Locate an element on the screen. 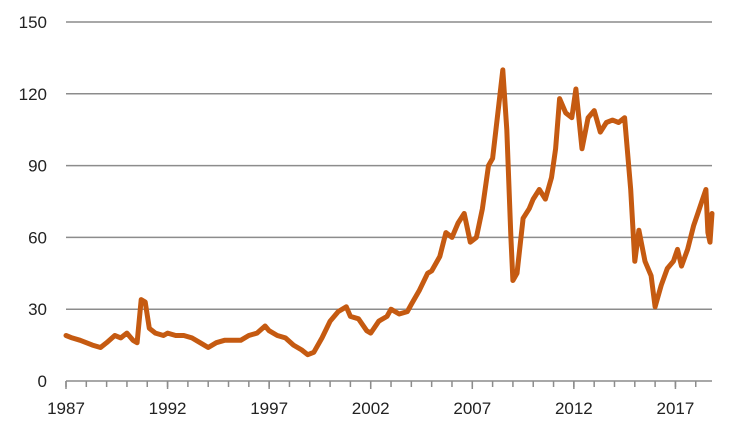 The image size is (730, 434). y-axis-tick-labels: 0 30 60 90 120 150 is located at coordinates (33, 202).